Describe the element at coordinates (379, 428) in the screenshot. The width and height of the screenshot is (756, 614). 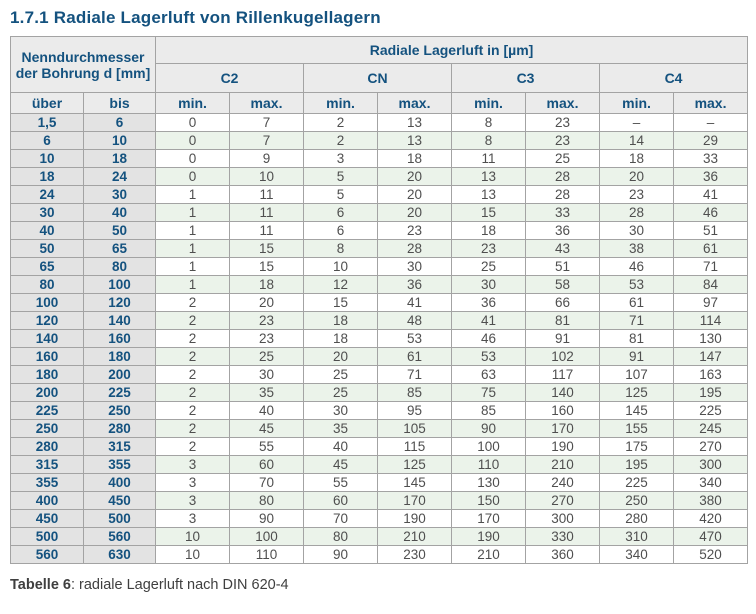
I see `table-row: 250 280 2 45 35 105 90 170 155 245` at that location.